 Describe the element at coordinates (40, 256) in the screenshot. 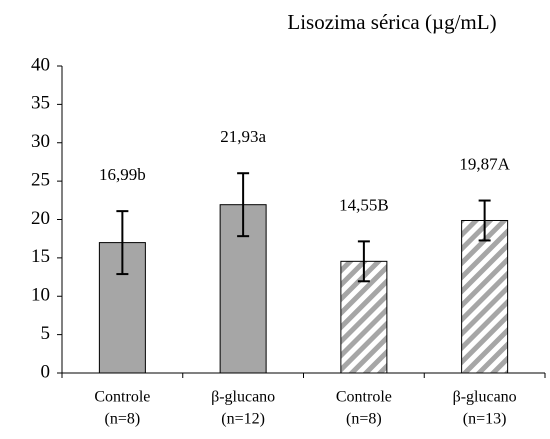

I see `y-tick-label: 15` at that location.